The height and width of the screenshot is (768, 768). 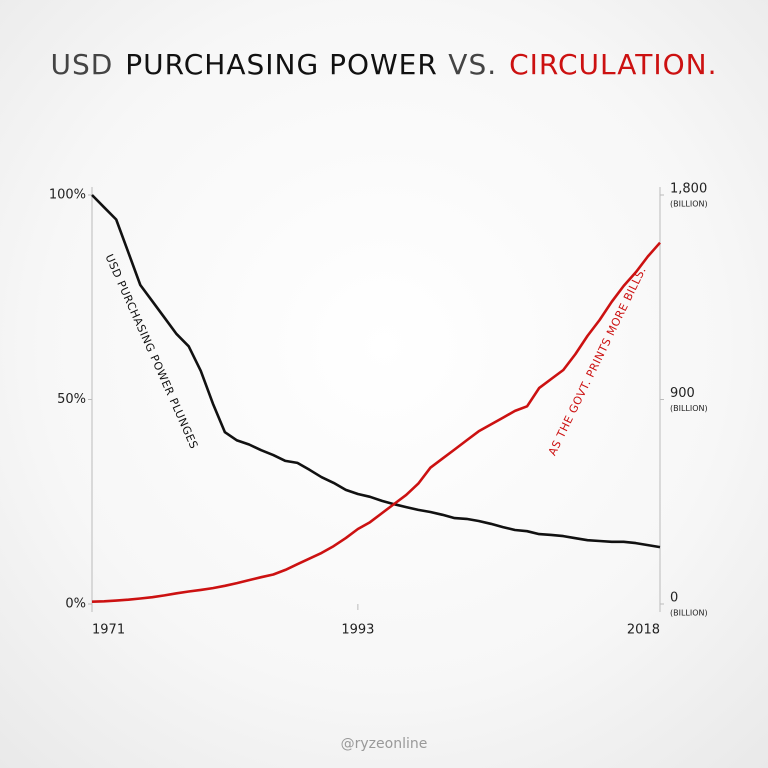 What do you see at coordinates (280, 64) in the screenshot?
I see `title-part: PURCHASING POWER` at bounding box center [280, 64].